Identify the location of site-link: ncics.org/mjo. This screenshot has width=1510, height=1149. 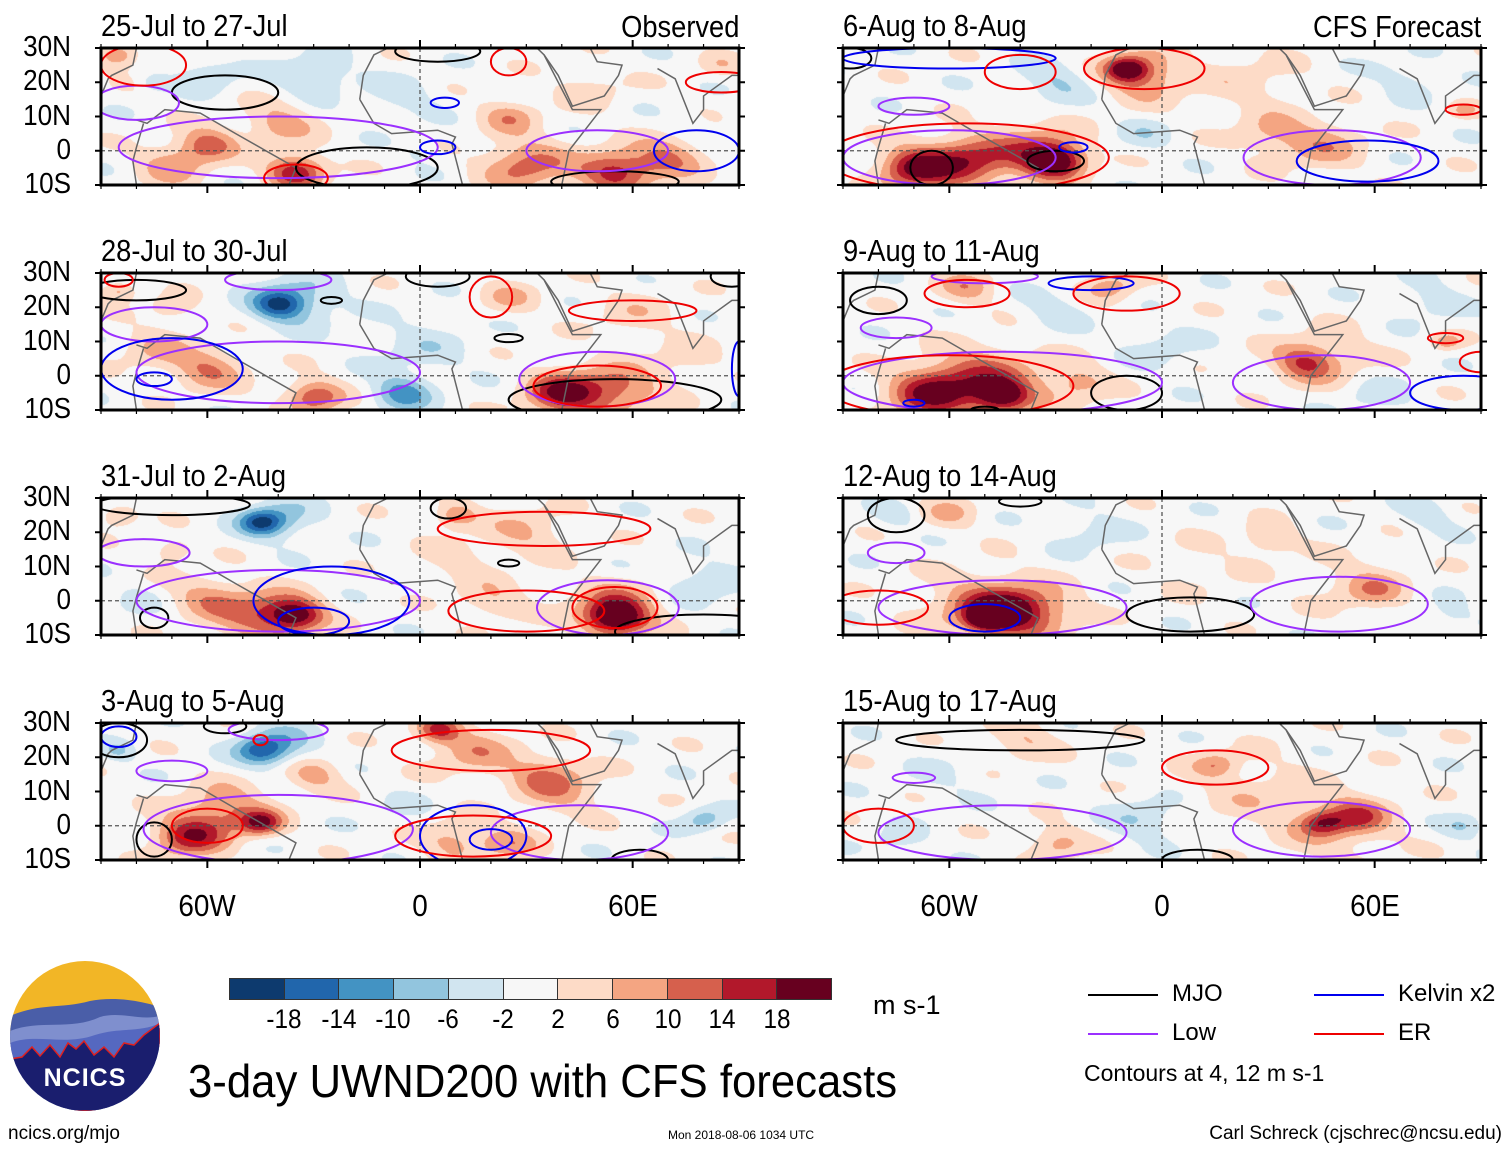
(64, 1133).